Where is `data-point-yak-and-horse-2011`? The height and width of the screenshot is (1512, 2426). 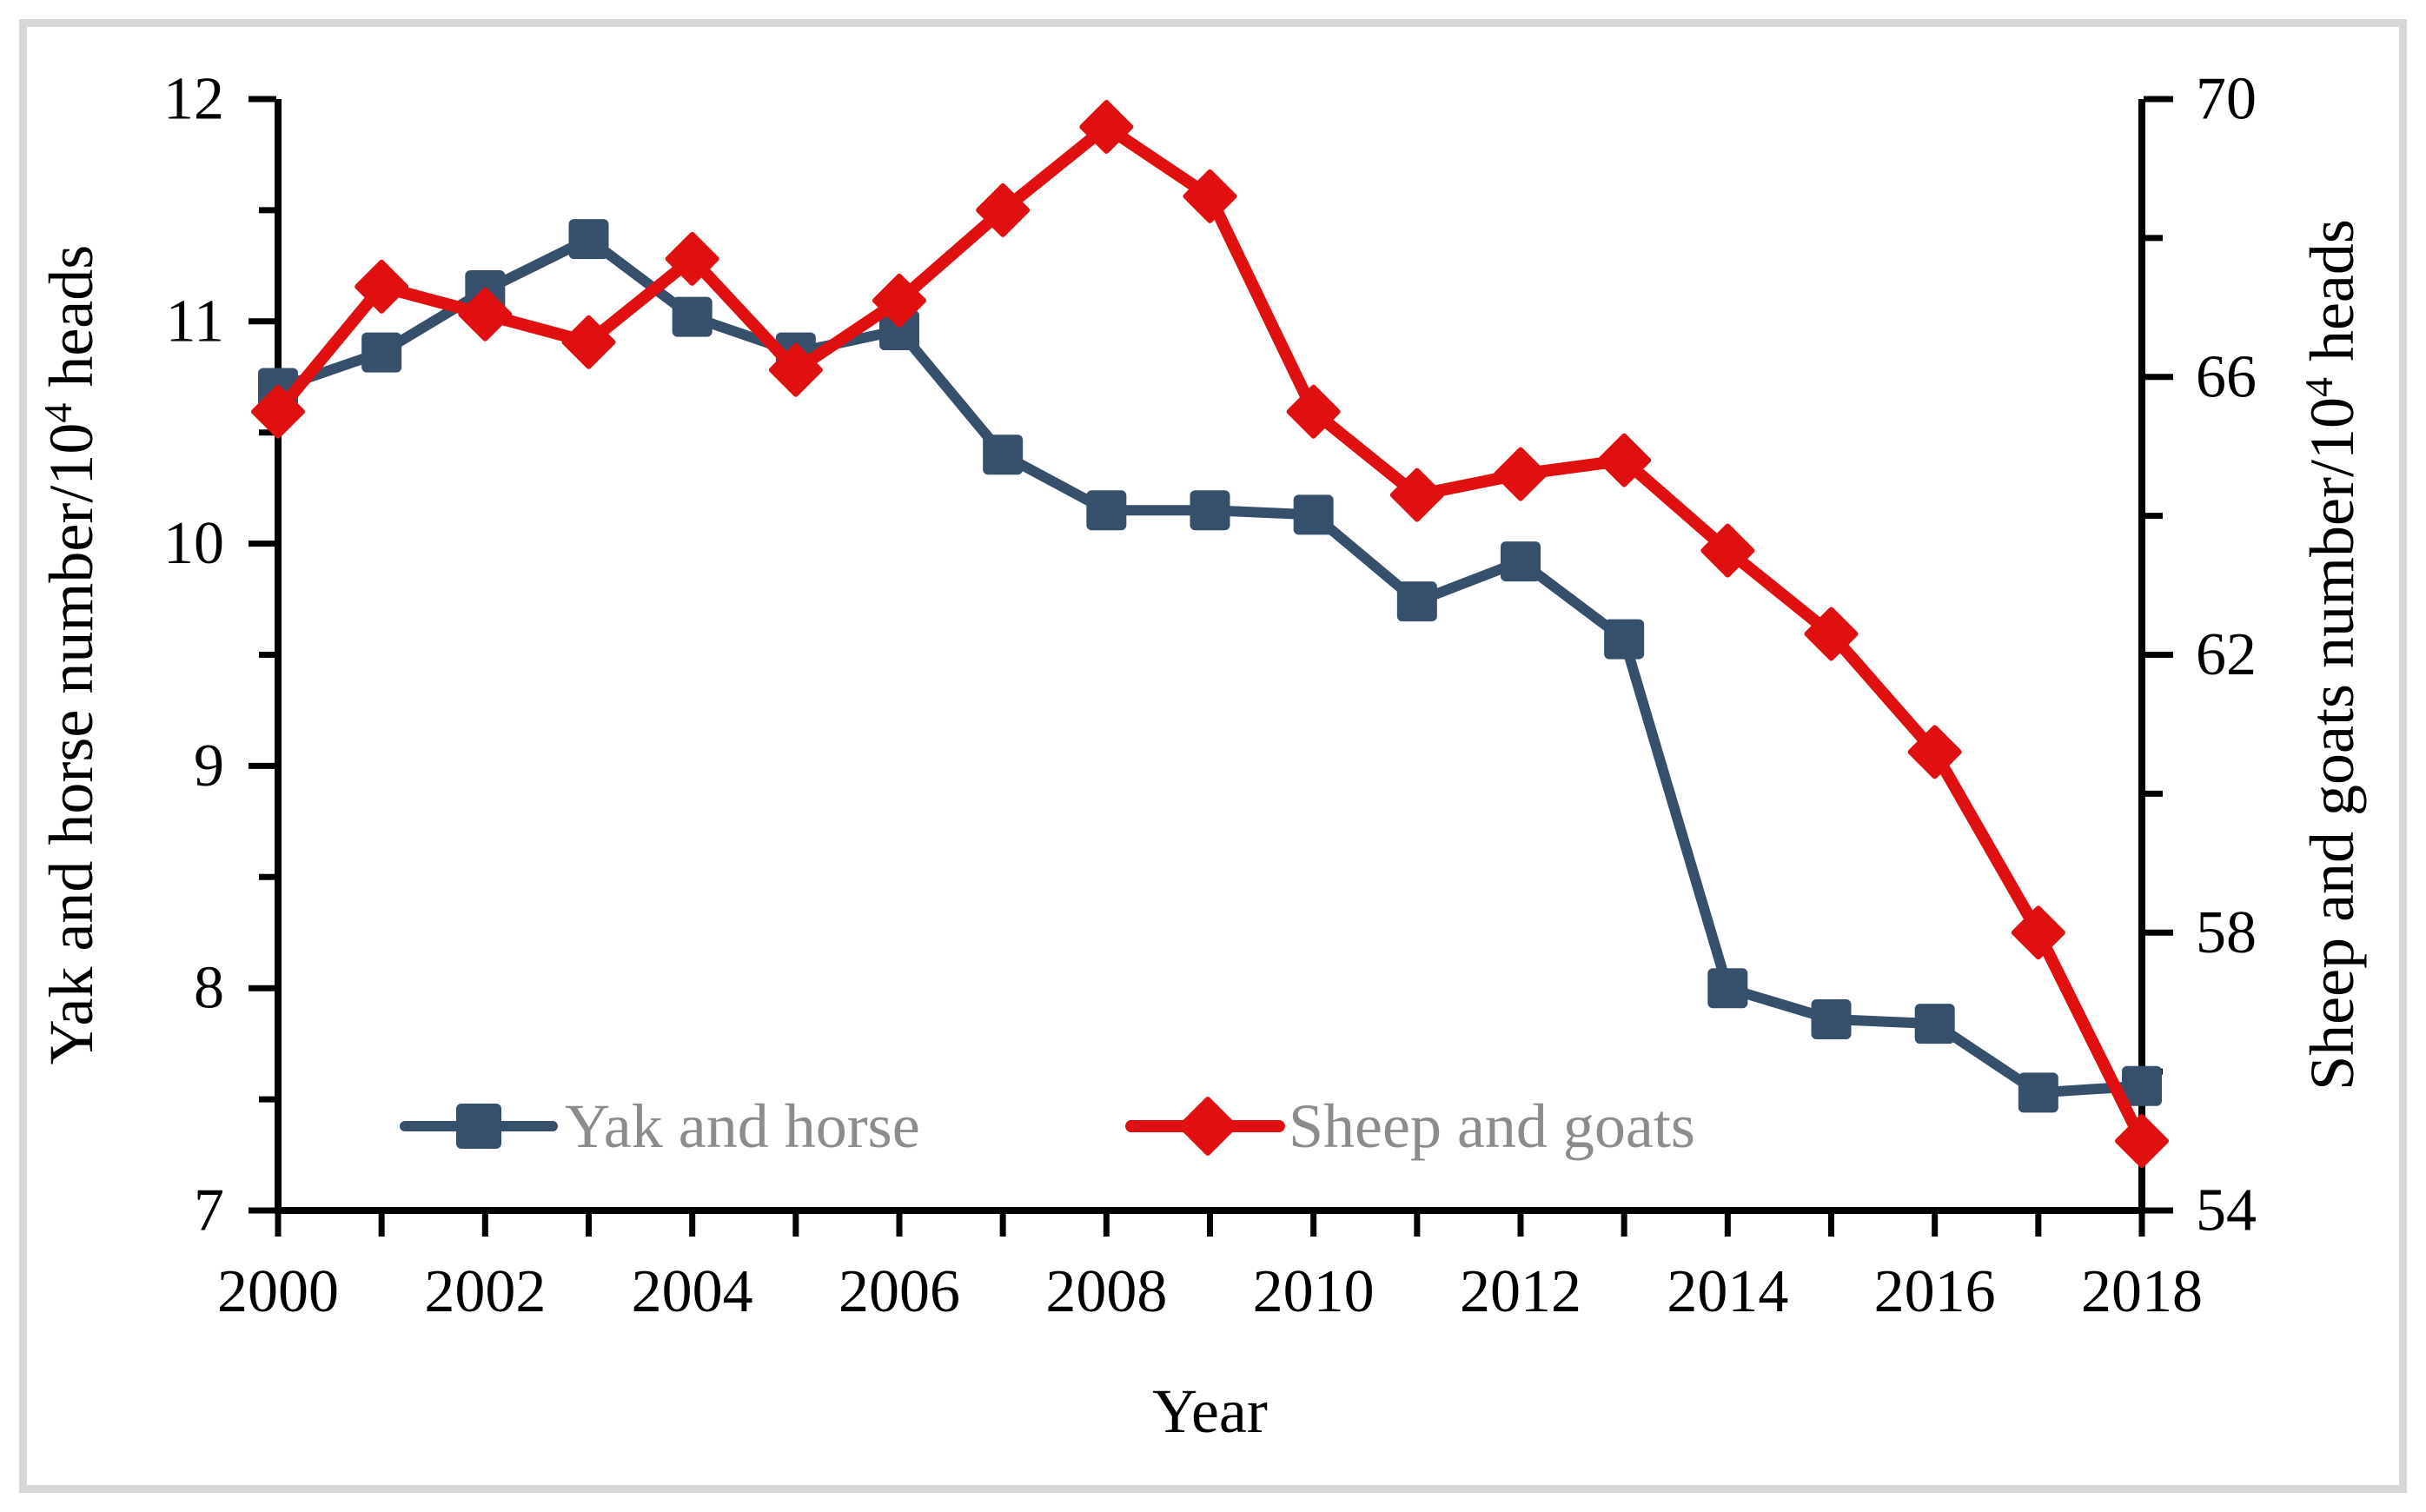
data-point-yak-and-horse-2011 is located at coordinates (1416, 601).